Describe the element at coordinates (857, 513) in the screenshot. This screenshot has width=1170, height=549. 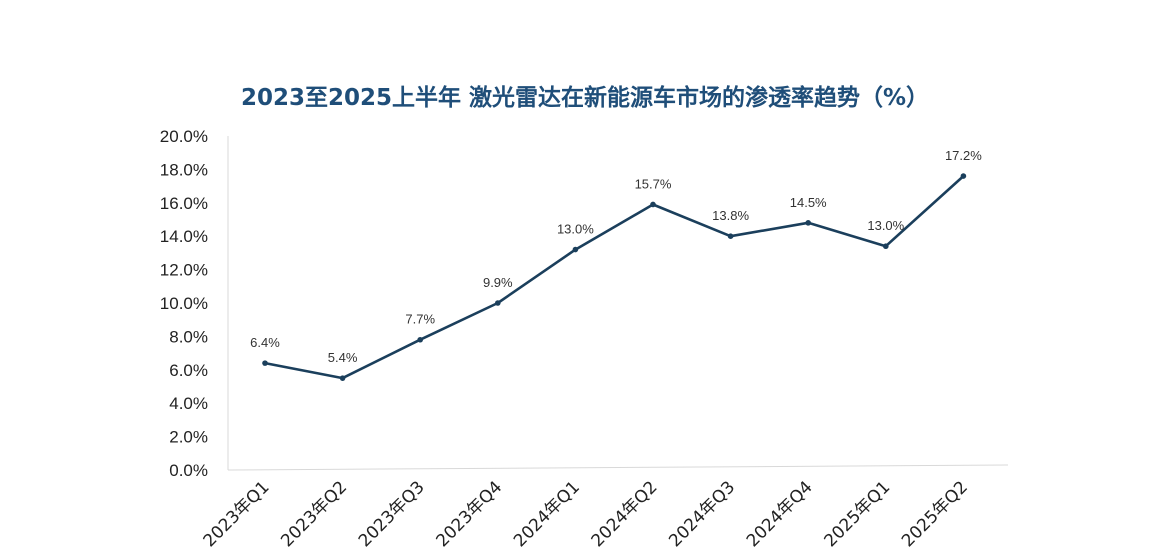
I see `x-tick-label: 2025年Q1` at that location.